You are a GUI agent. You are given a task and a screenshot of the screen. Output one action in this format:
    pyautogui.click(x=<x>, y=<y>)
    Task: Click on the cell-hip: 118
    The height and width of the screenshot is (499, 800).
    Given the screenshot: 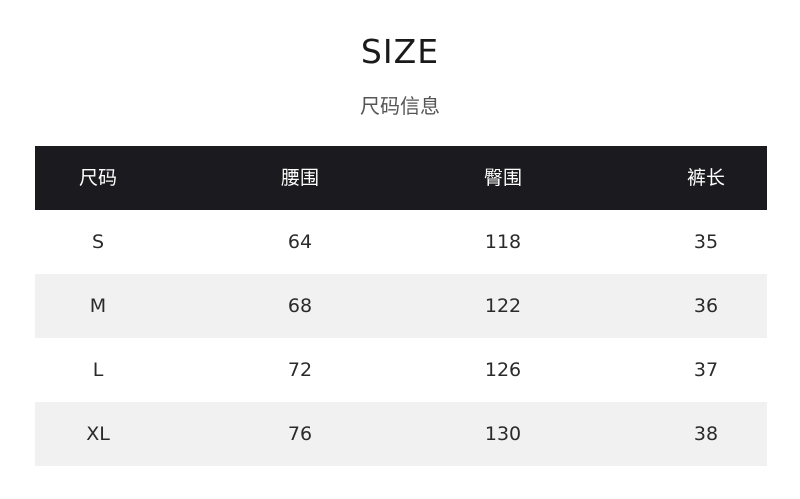 What is the action you would take?
    pyautogui.click(x=503, y=242)
    